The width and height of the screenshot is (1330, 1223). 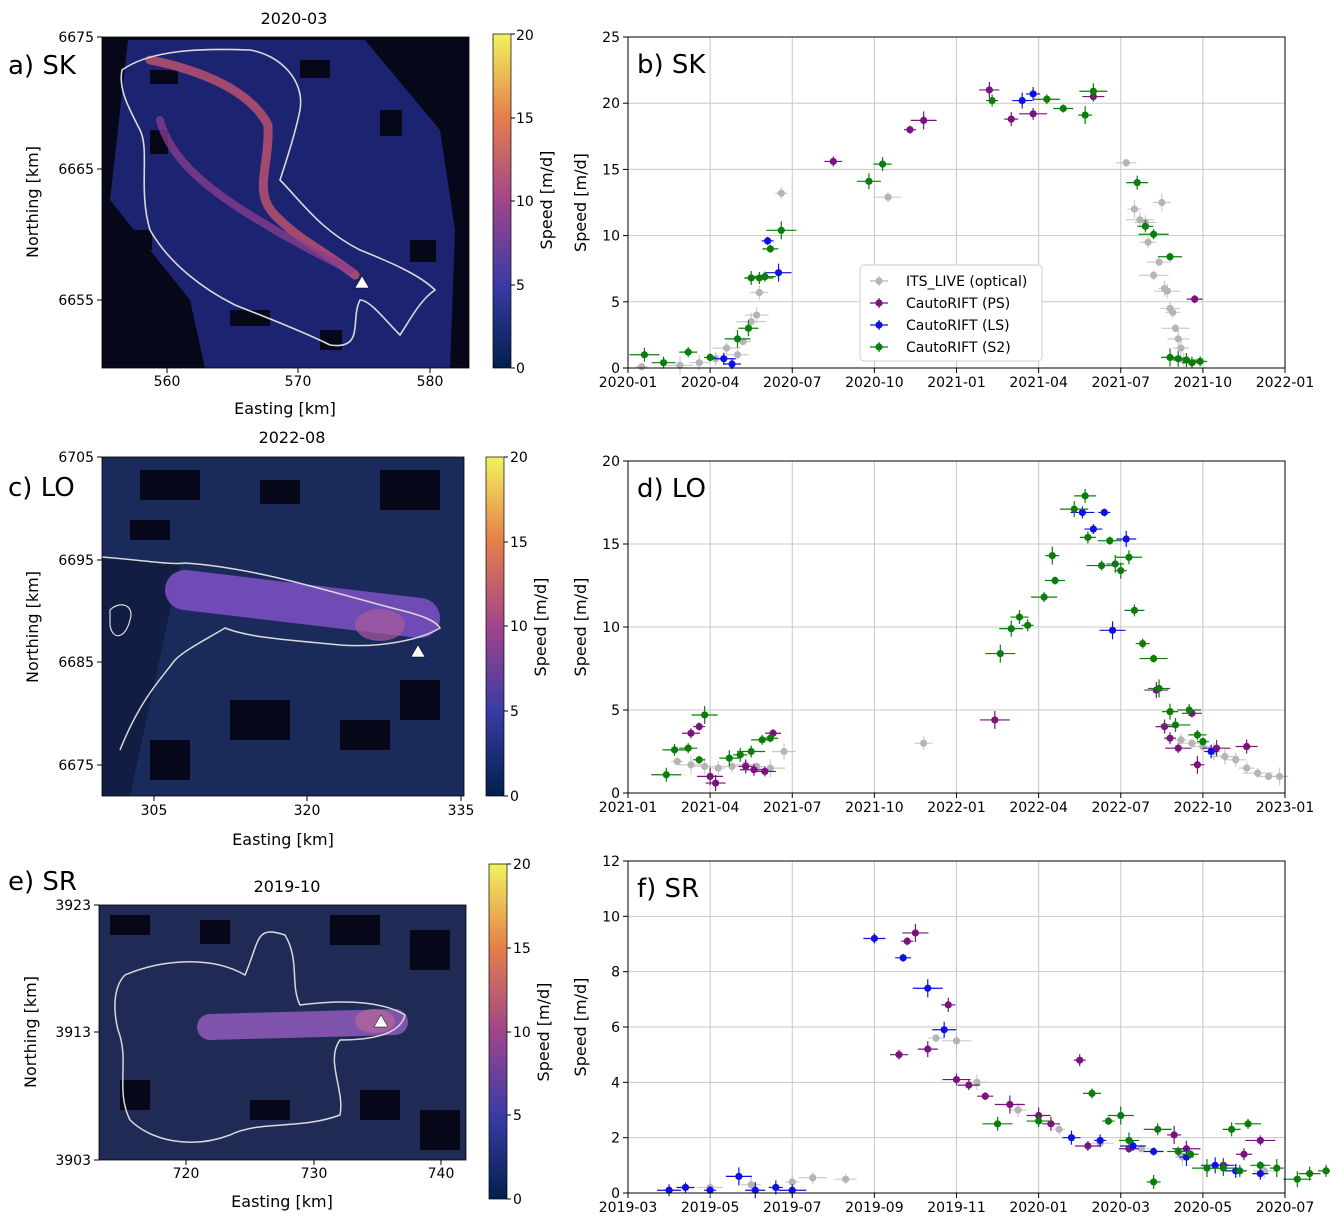 I want to click on panel-label: c) LO, so click(x=41, y=488).